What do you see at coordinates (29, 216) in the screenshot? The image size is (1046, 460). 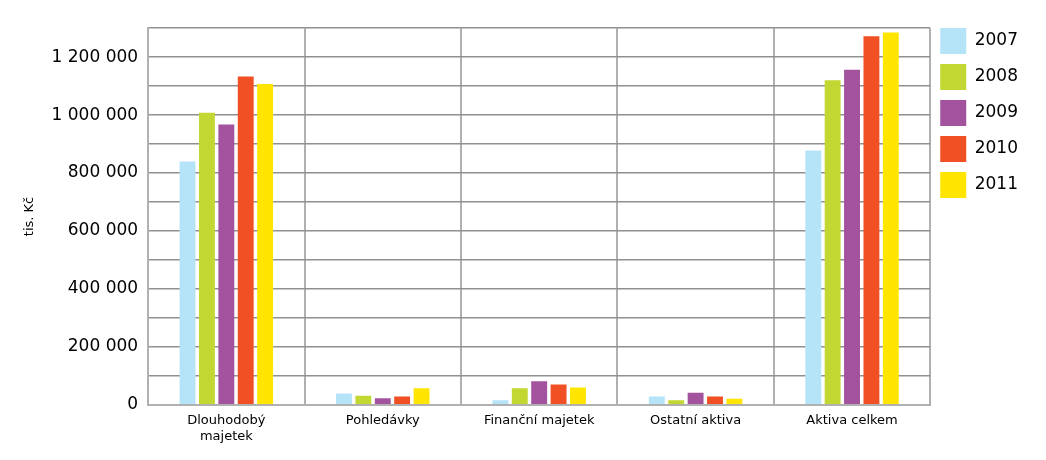 I see `y-axis-title: tis. Kč` at bounding box center [29, 216].